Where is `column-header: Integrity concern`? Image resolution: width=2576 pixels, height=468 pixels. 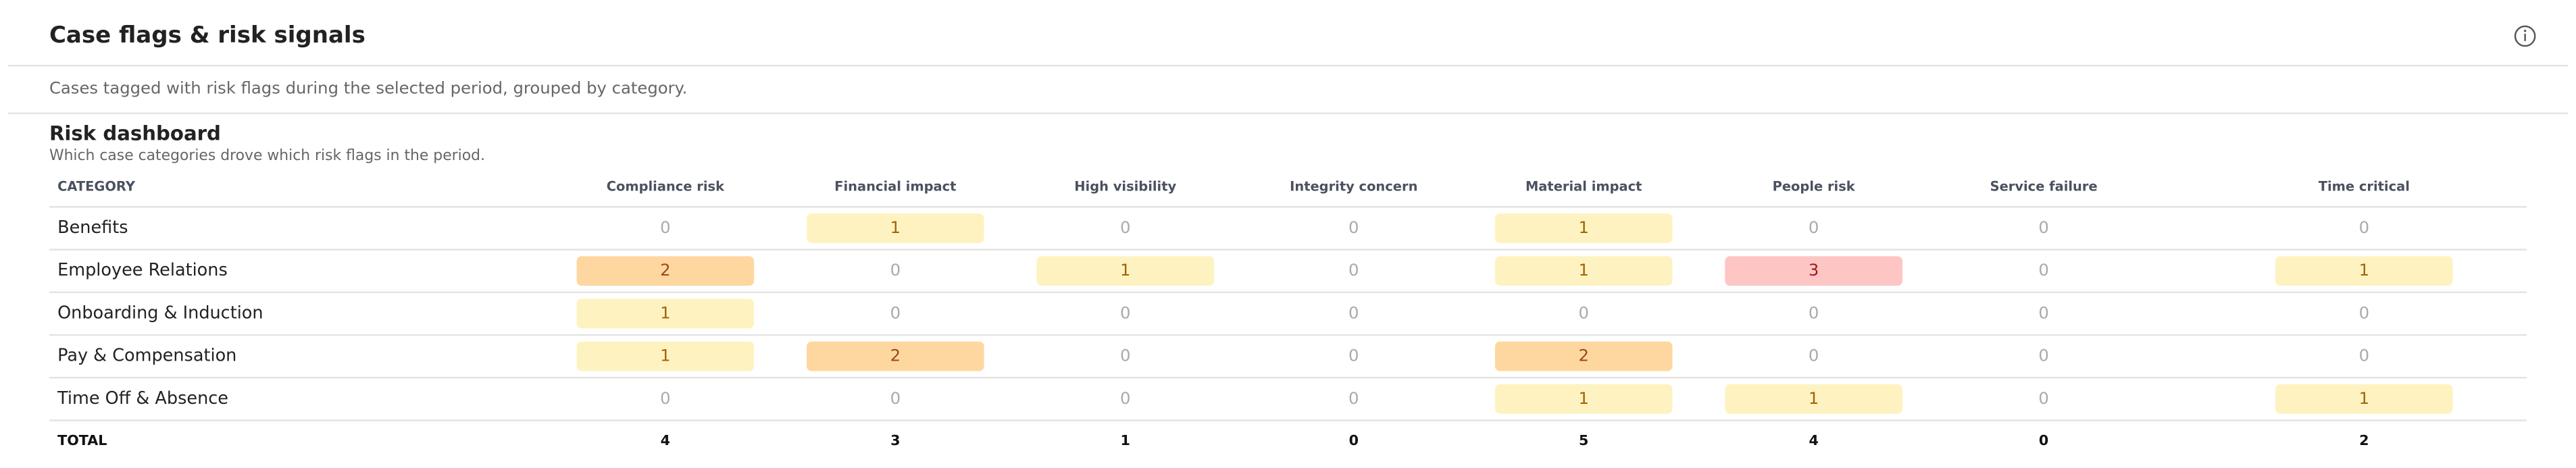 column-header: Integrity concern is located at coordinates (1353, 186).